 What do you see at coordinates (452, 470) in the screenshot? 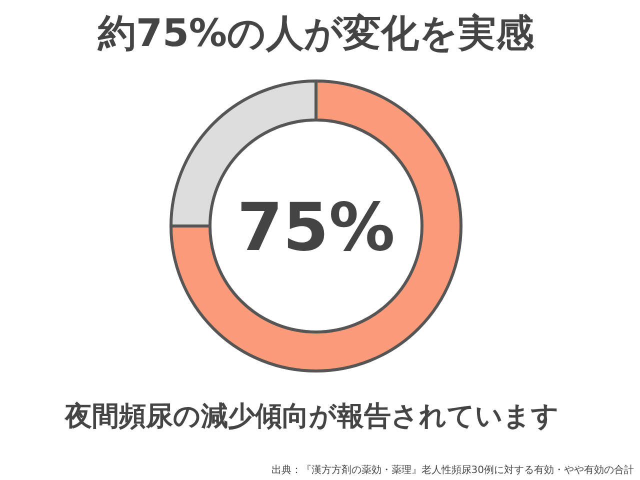
I see `source-note: 出典：『漢方方剤の薬効・薬理』老人性頻尿30例に対する有効・やや有効の合計` at bounding box center [452, 470].